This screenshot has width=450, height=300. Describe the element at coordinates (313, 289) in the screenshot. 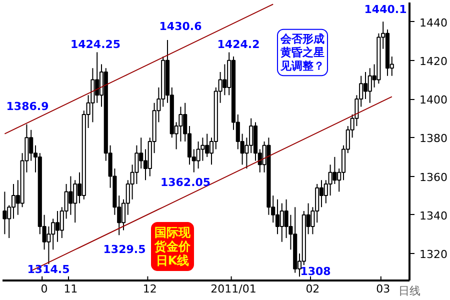

I see `x-tick-label: 02` at that location.